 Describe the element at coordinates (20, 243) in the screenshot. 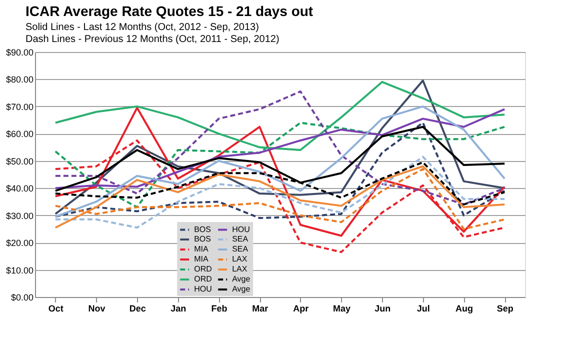

I see `y-tick-label: $20.00` at that location.